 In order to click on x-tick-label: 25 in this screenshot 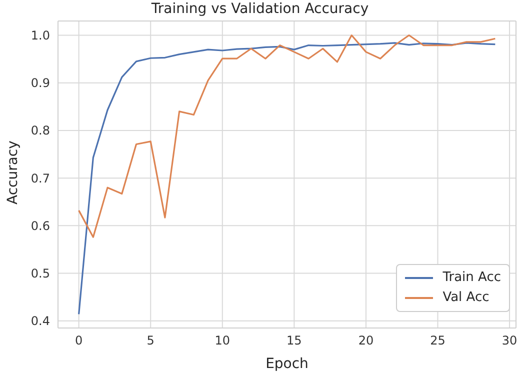, I will do `click(438, 341)`.